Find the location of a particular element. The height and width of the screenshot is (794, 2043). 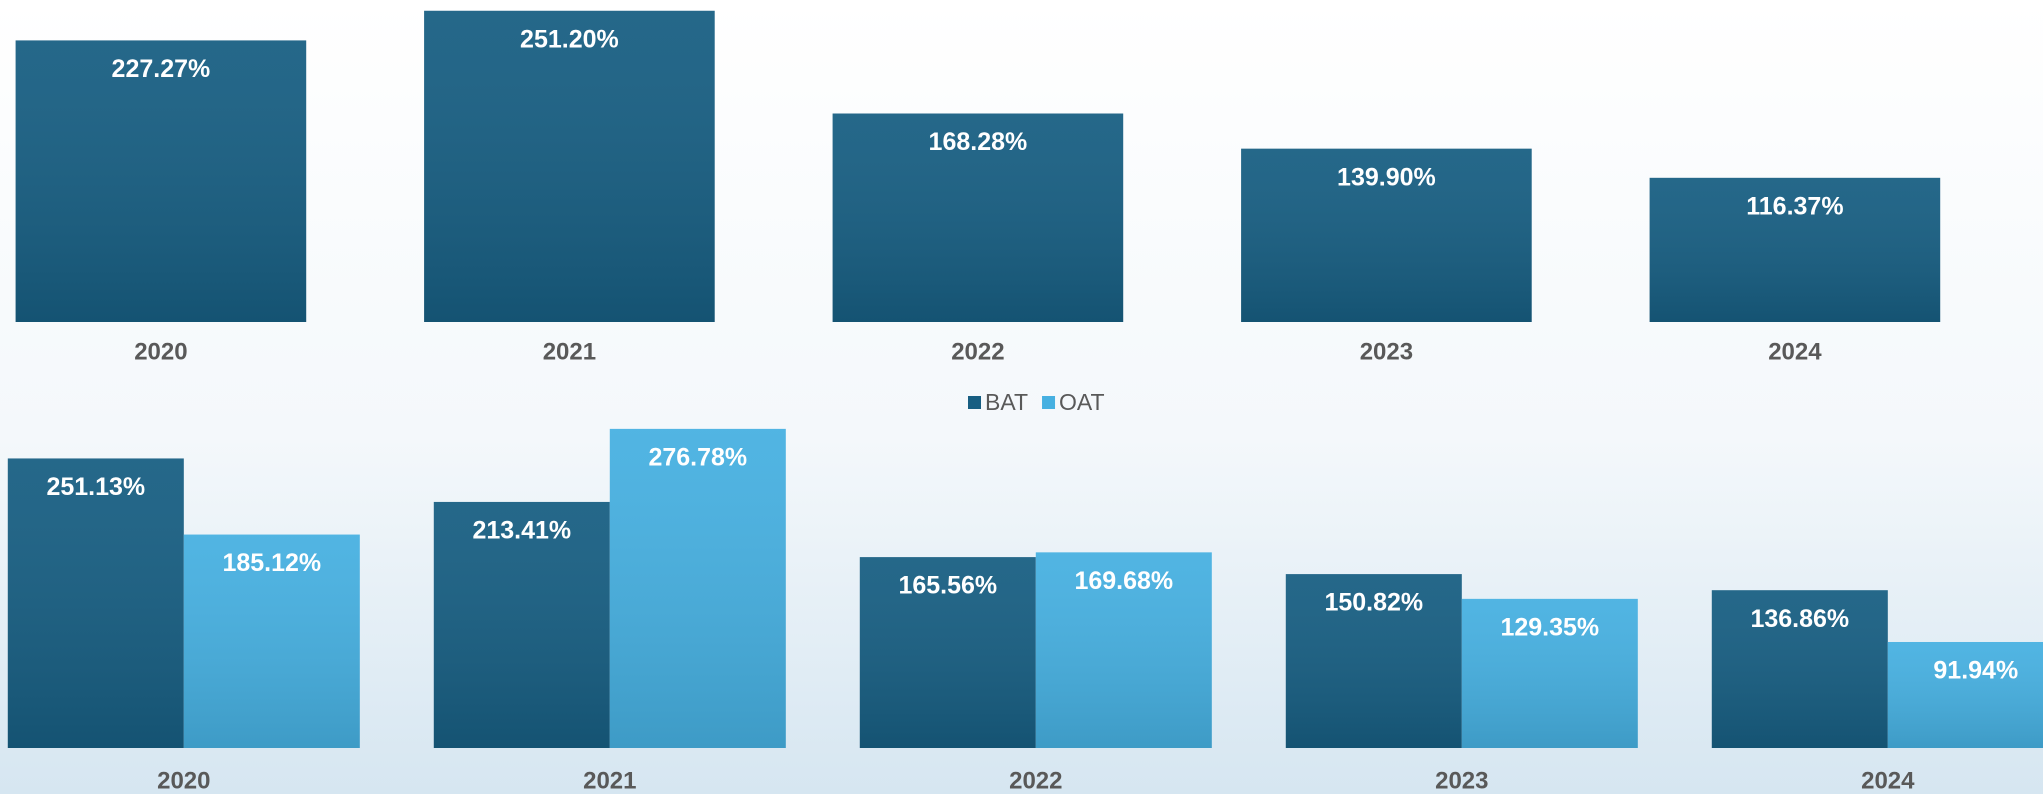

value-label: 227.27% is located at coordinates (161, 69).